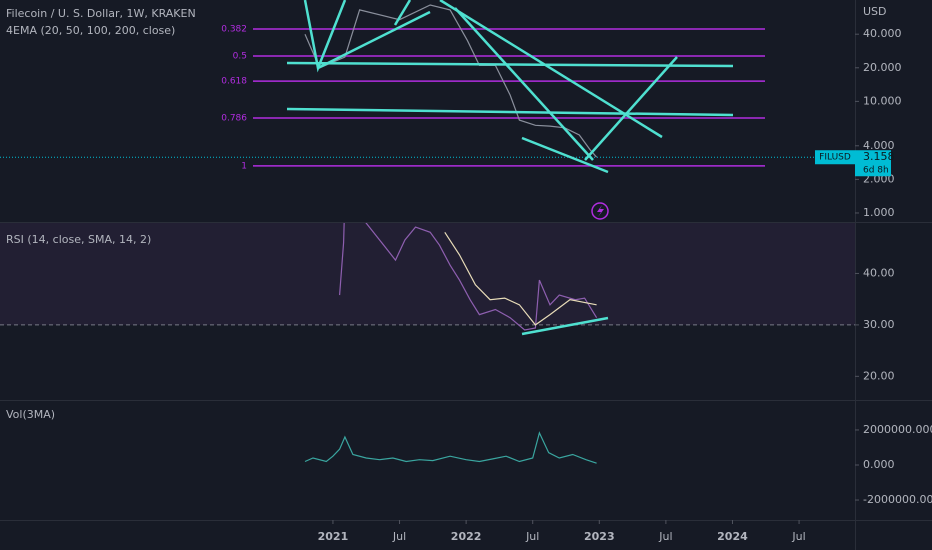  I want to click on x-tick-label: 2024, so click(732, 536).